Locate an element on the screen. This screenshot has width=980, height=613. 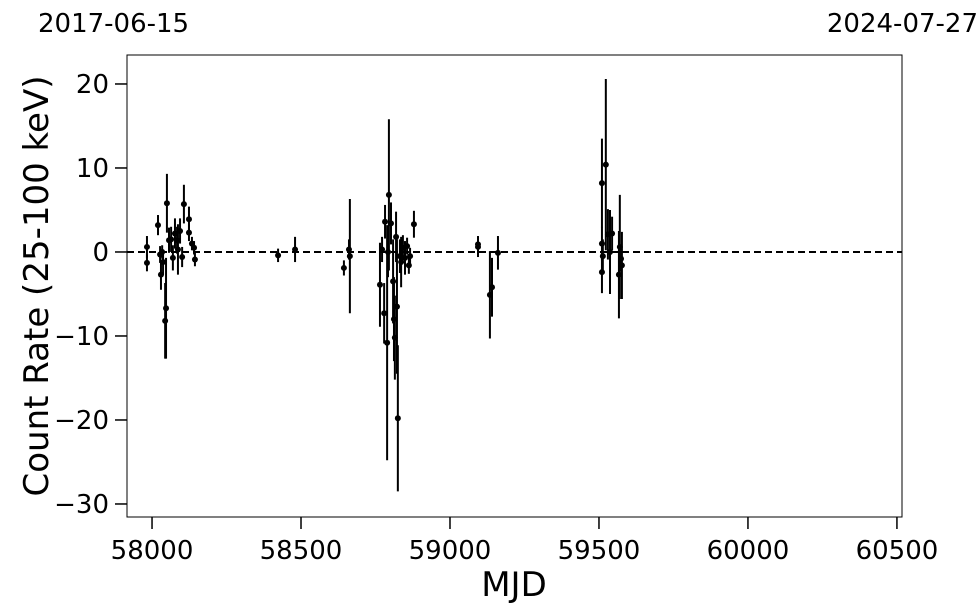
y-tick-label: 10 is located at coordinates (92, 169).